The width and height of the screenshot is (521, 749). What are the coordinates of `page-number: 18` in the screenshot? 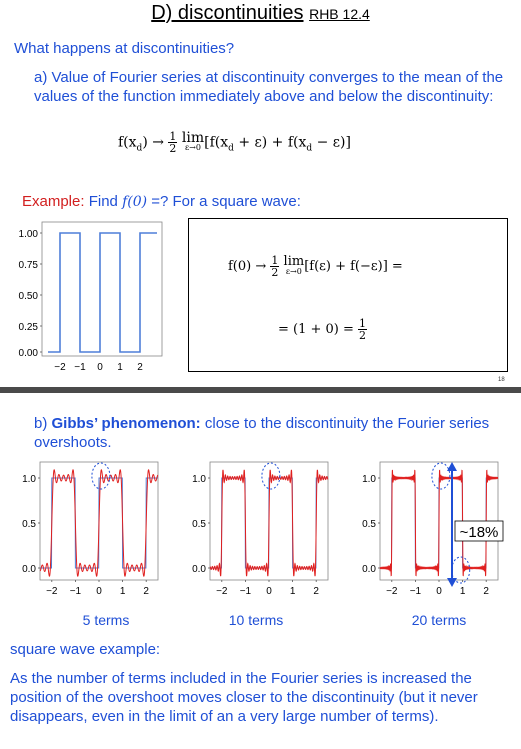 It's located at (501, 380).